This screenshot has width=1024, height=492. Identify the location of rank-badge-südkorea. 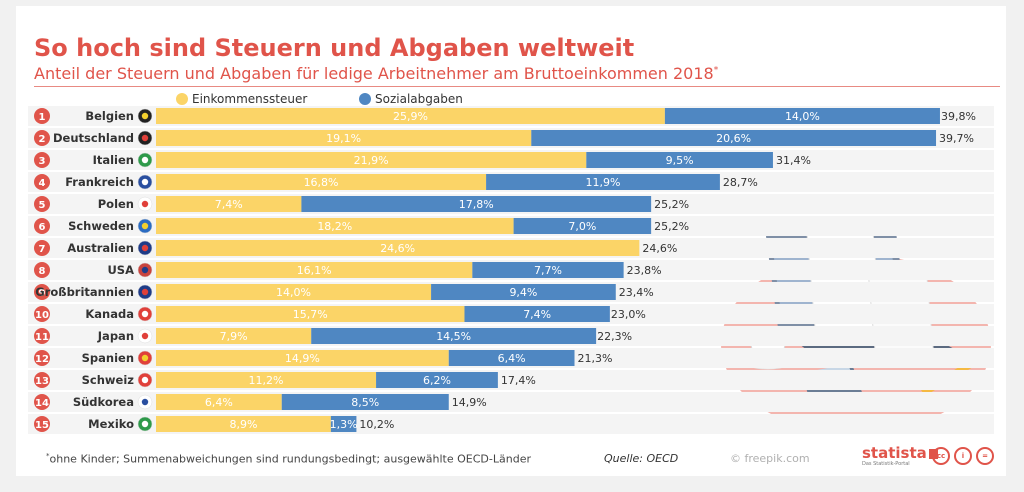
(42, 402).